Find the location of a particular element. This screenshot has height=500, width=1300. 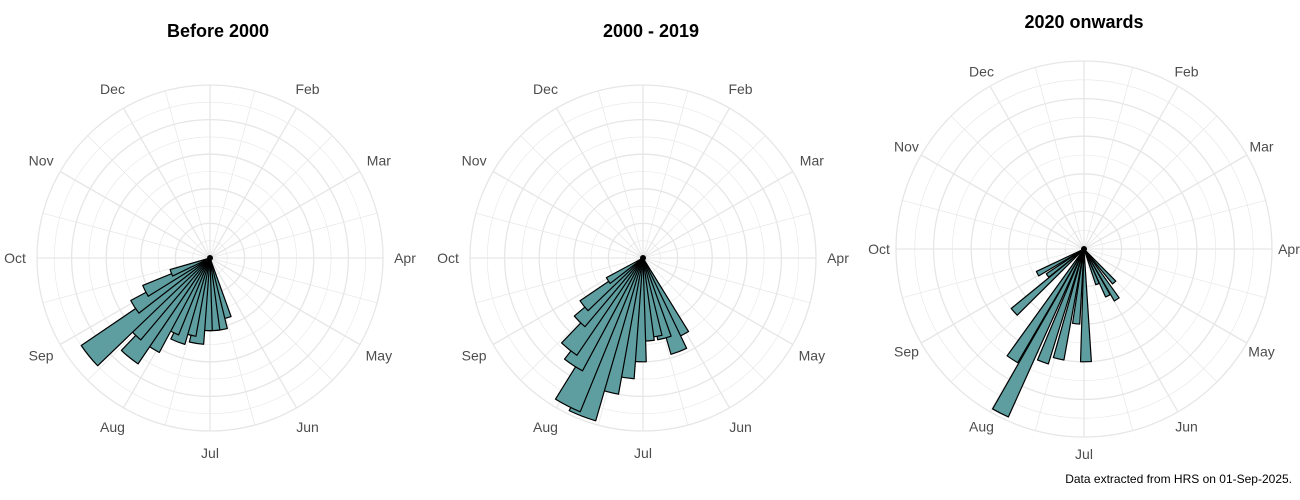

chart-title-2000-2019: 2000 - 2019 is located at coordinates (651, 31).